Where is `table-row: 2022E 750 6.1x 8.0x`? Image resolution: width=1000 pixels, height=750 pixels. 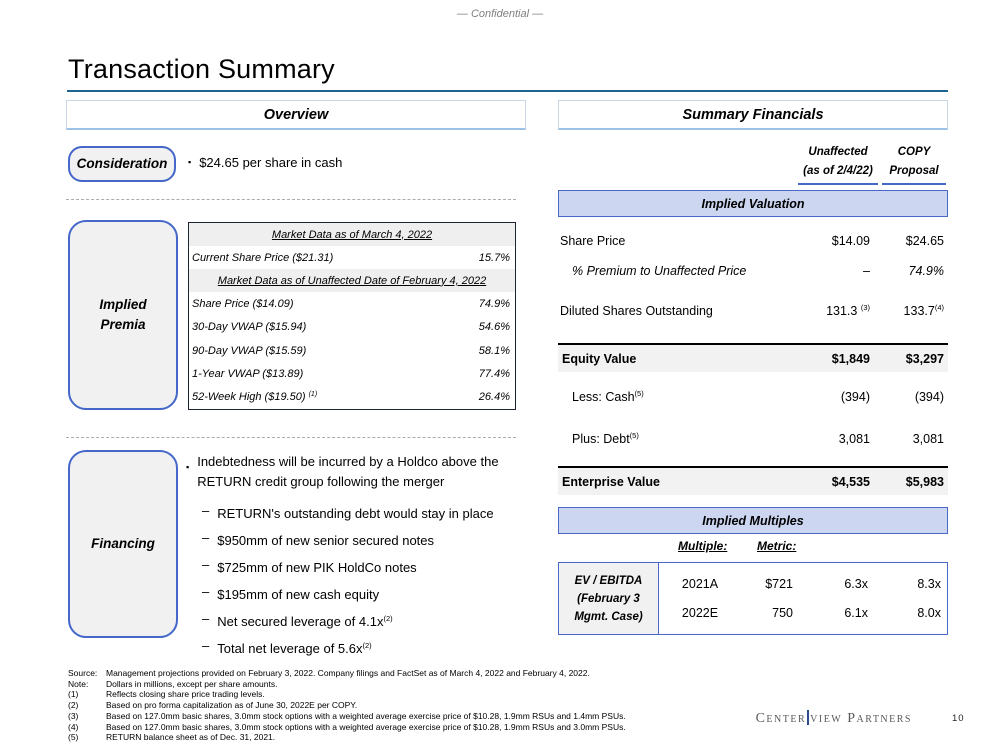 table-row: 2022E 750 6.1x 8.0x is located at coordinates (803, 613).